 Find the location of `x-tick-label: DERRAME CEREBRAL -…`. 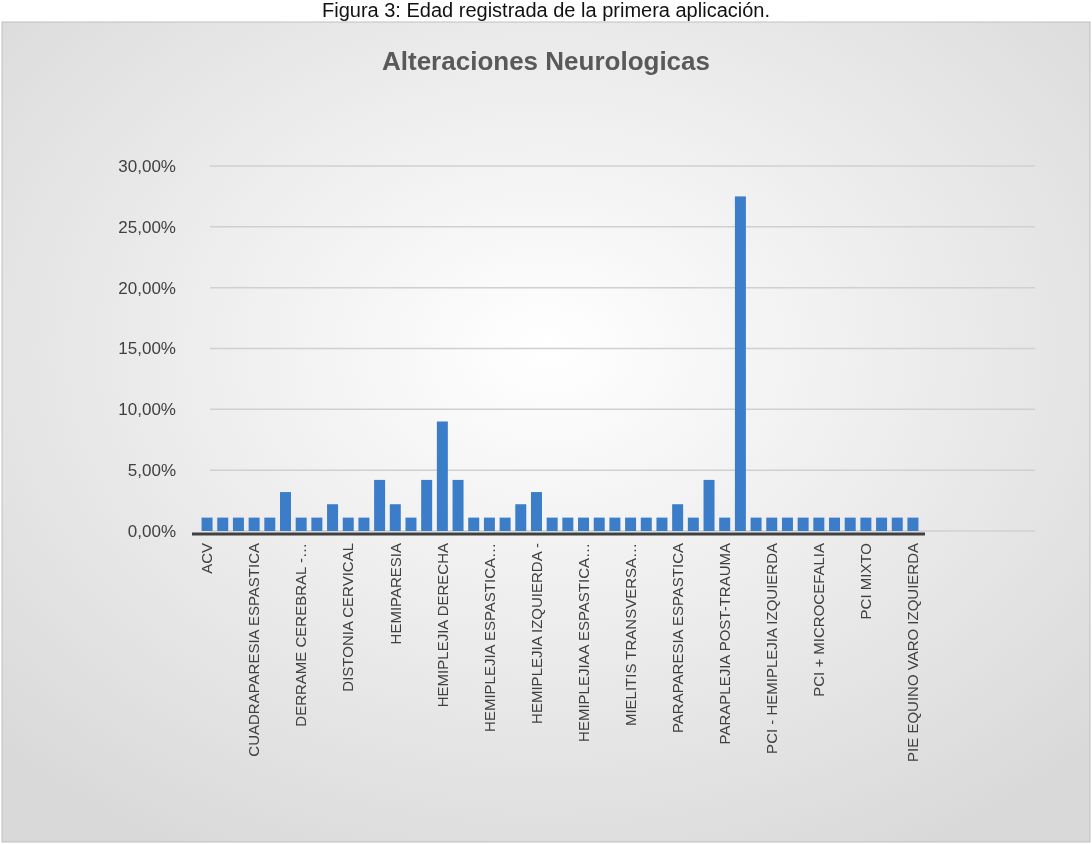

x-tick-label: DERRAME CEREBRAL -… is located at coordinates (301, 635).